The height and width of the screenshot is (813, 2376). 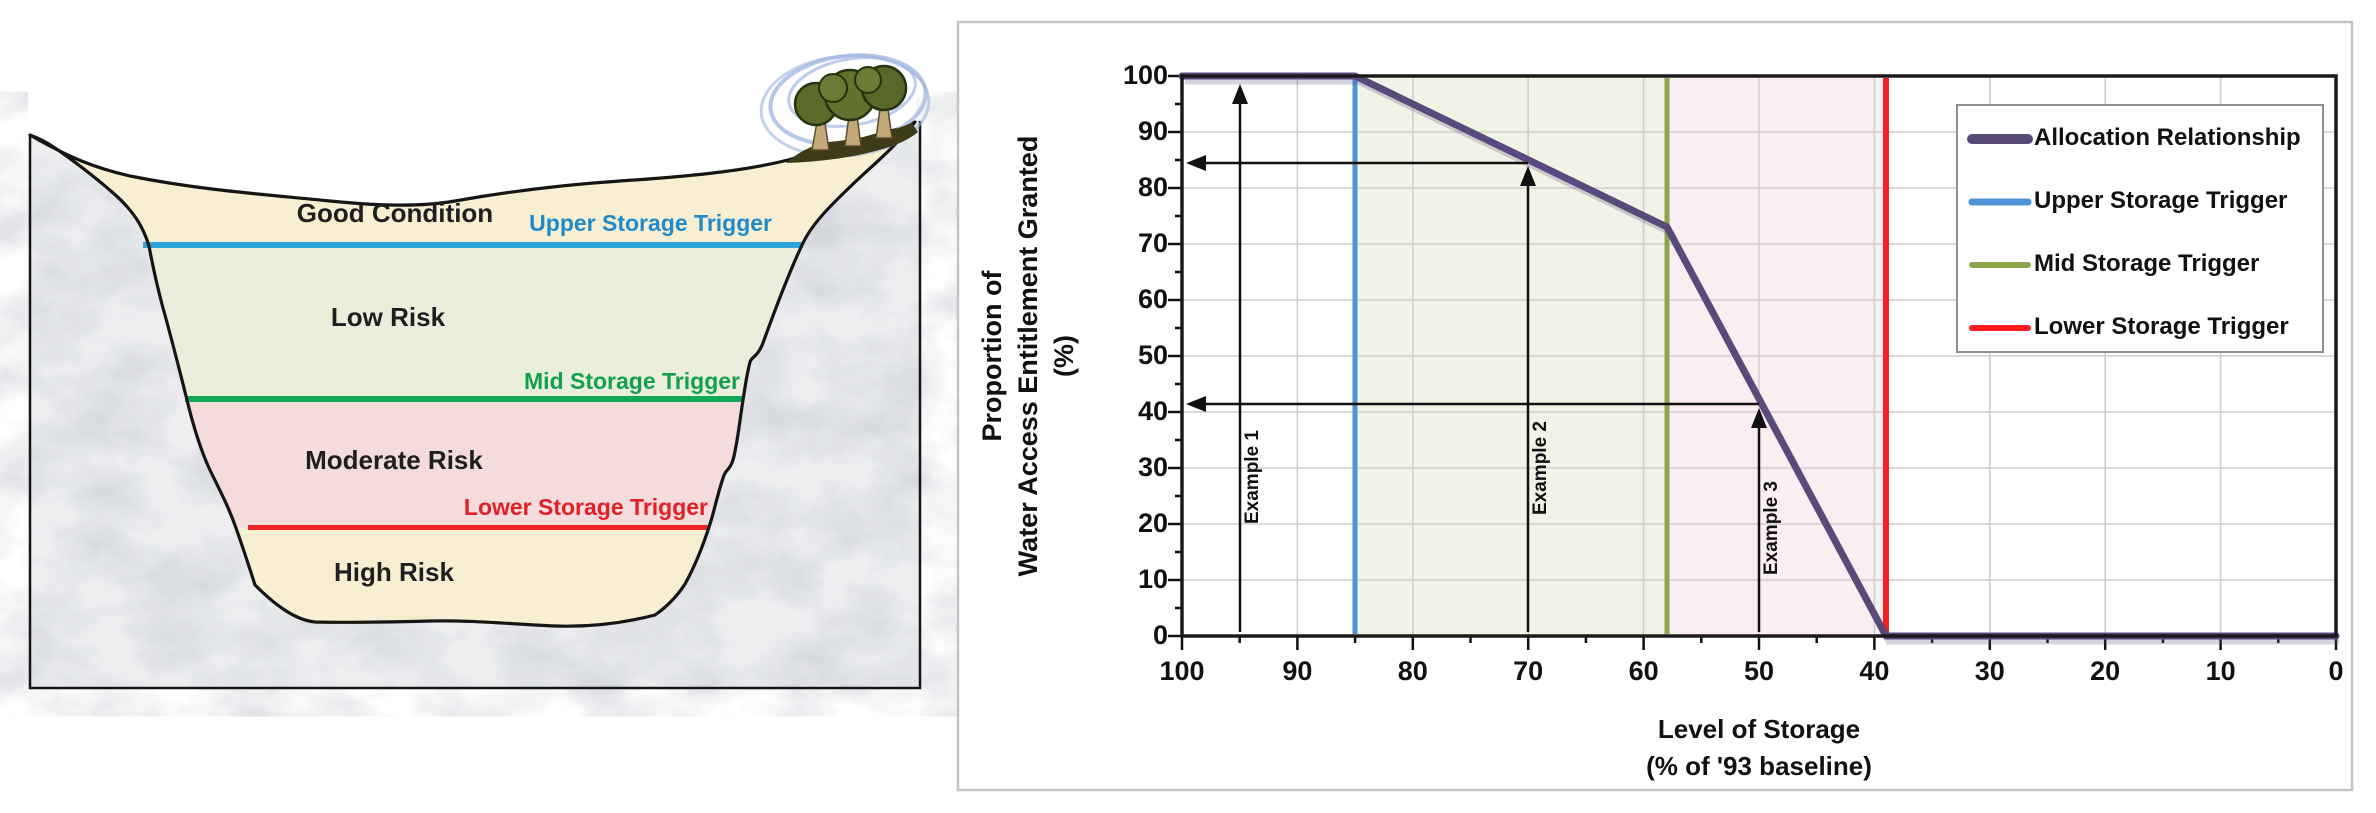 I want to click on upper-trigger-line, so click(x=473, y=245).